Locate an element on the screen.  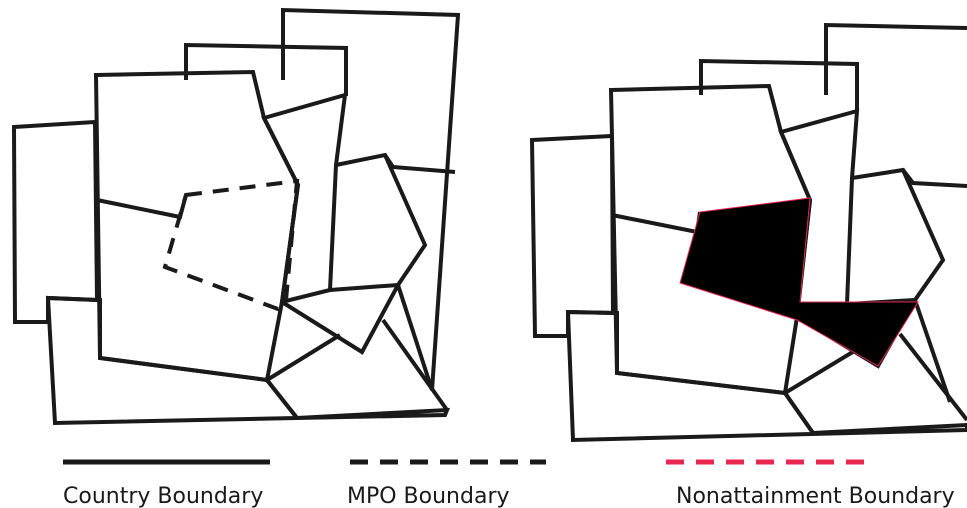
mpo-boundary-label: MPO Boundary is located at coordinates (428, 496).